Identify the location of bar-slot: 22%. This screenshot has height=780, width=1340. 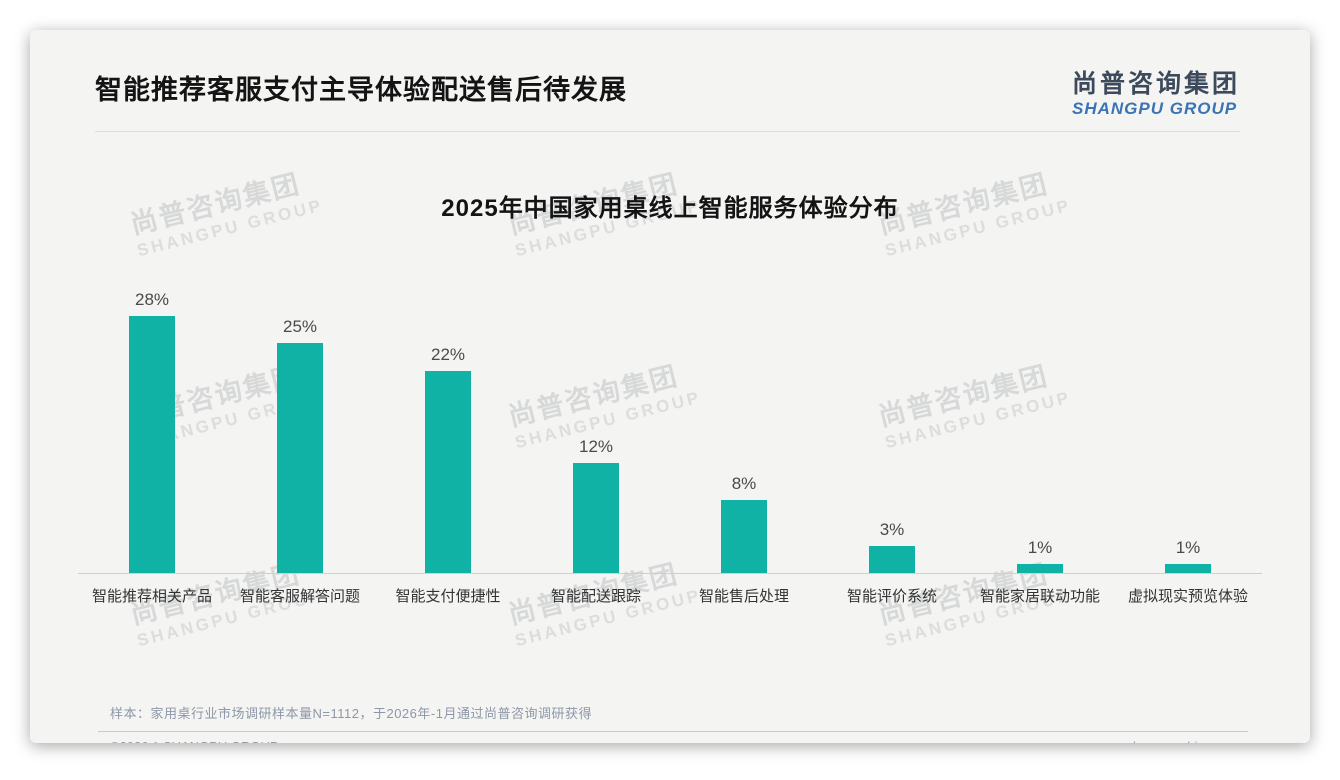
(448, 459).